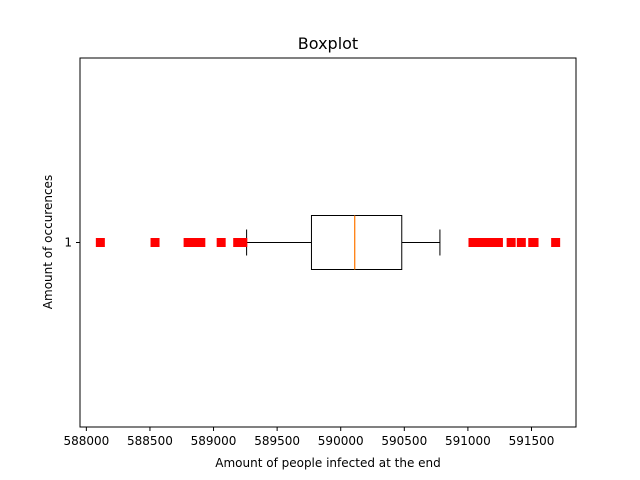 This screenshot has width=640, height=480. Describe the element at coordinates (48, 242) in the screenshot. I see `y-axis-label: Amount of occurences` at that location.